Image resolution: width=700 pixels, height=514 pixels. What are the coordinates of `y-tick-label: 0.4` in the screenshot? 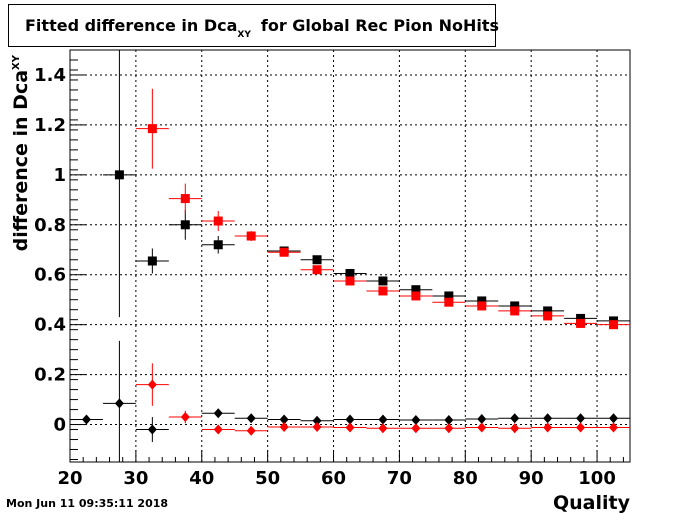 It's located at (50, 325).